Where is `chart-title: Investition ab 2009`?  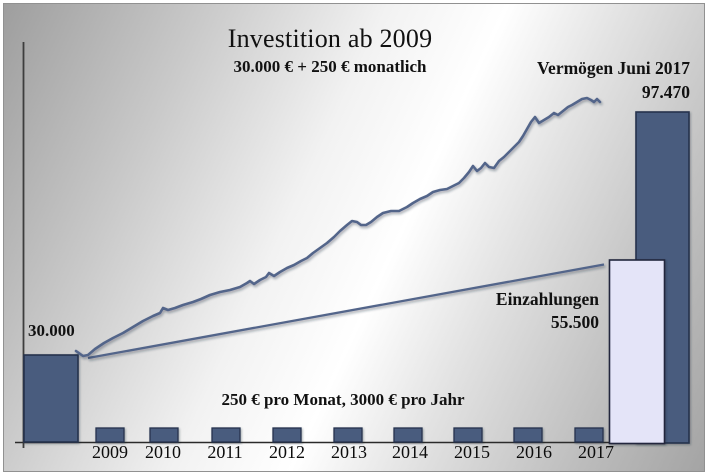
chart-title: Investition ab 2009 is located at coordinates (330, 38).